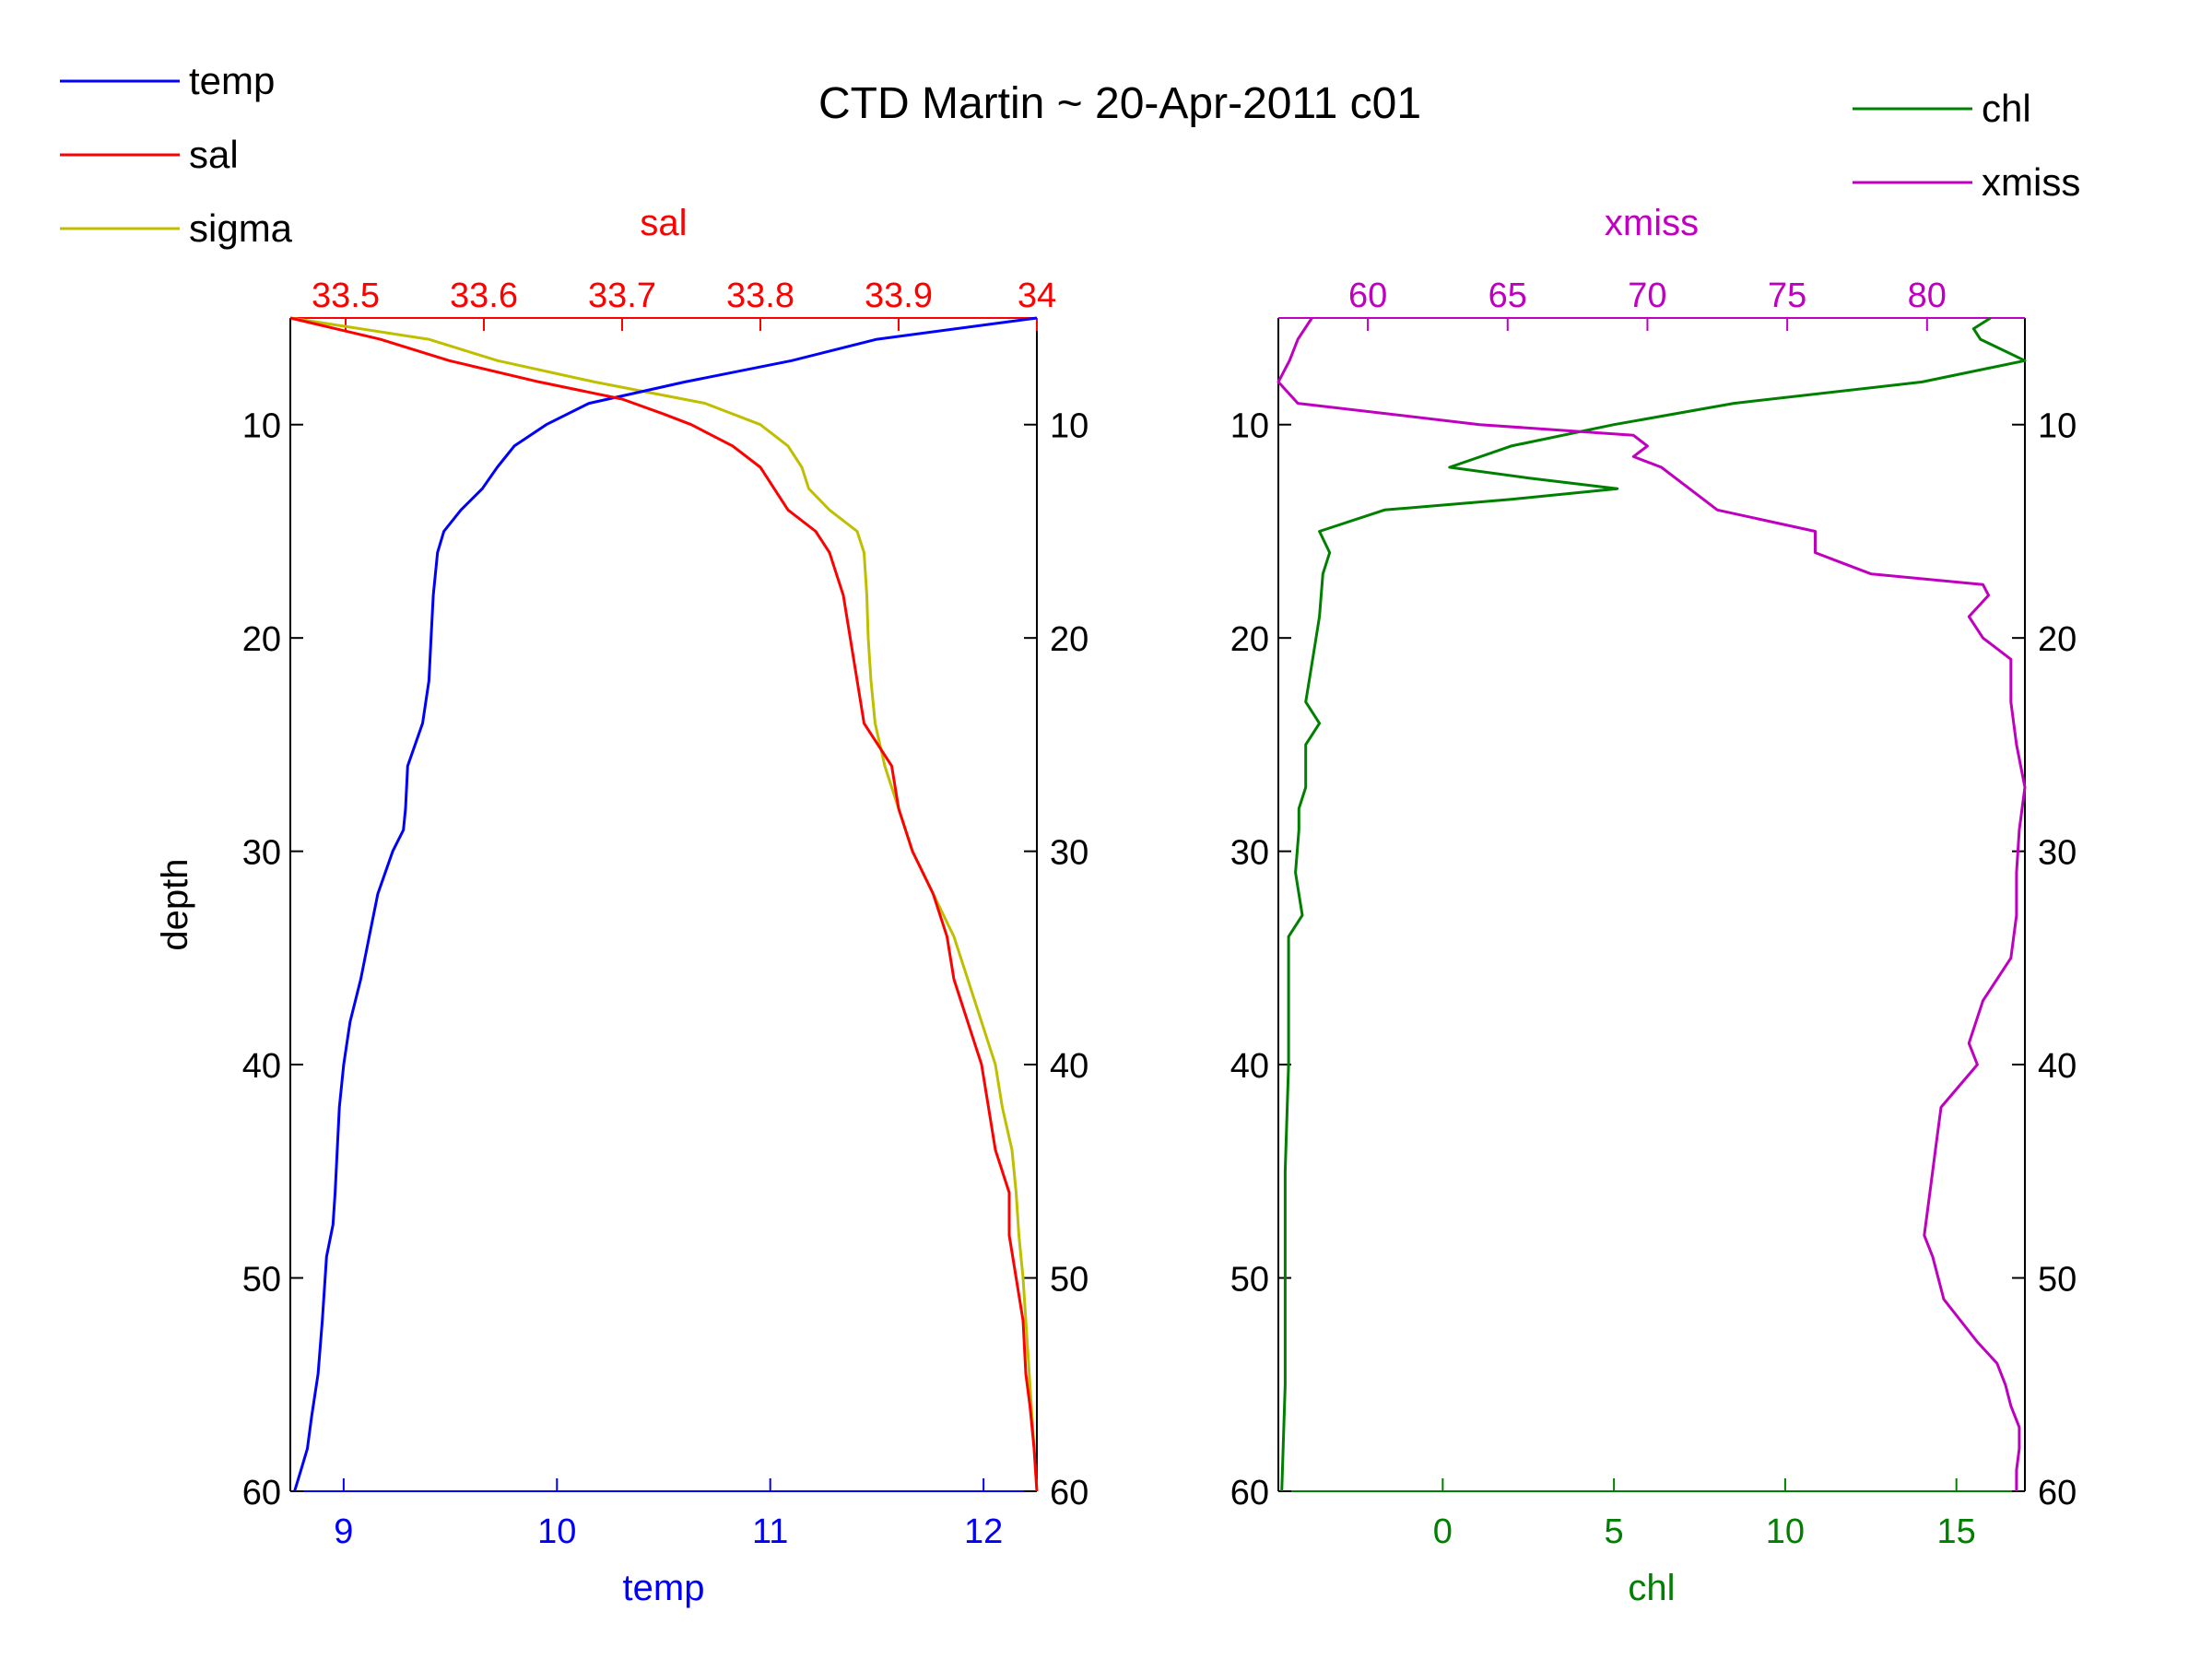 This screenshot has height=1659, width=2212. What do you see at coordinates (664, 1588) in the screenshot?
I see `bottom-axis-label: temp` at bounding box center [664, 1588].